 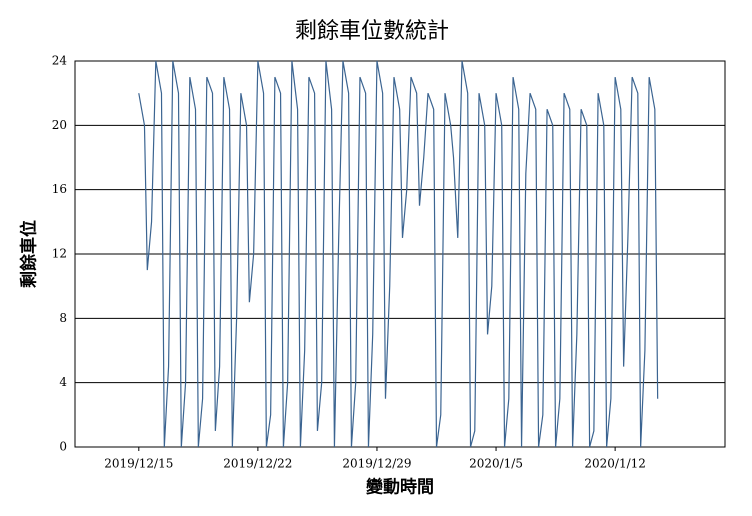 What do you see at coordinates (29, 254) in the screenshot?
I see `y-axis-label: 剩餘車位` at bounding box center [29, 254].